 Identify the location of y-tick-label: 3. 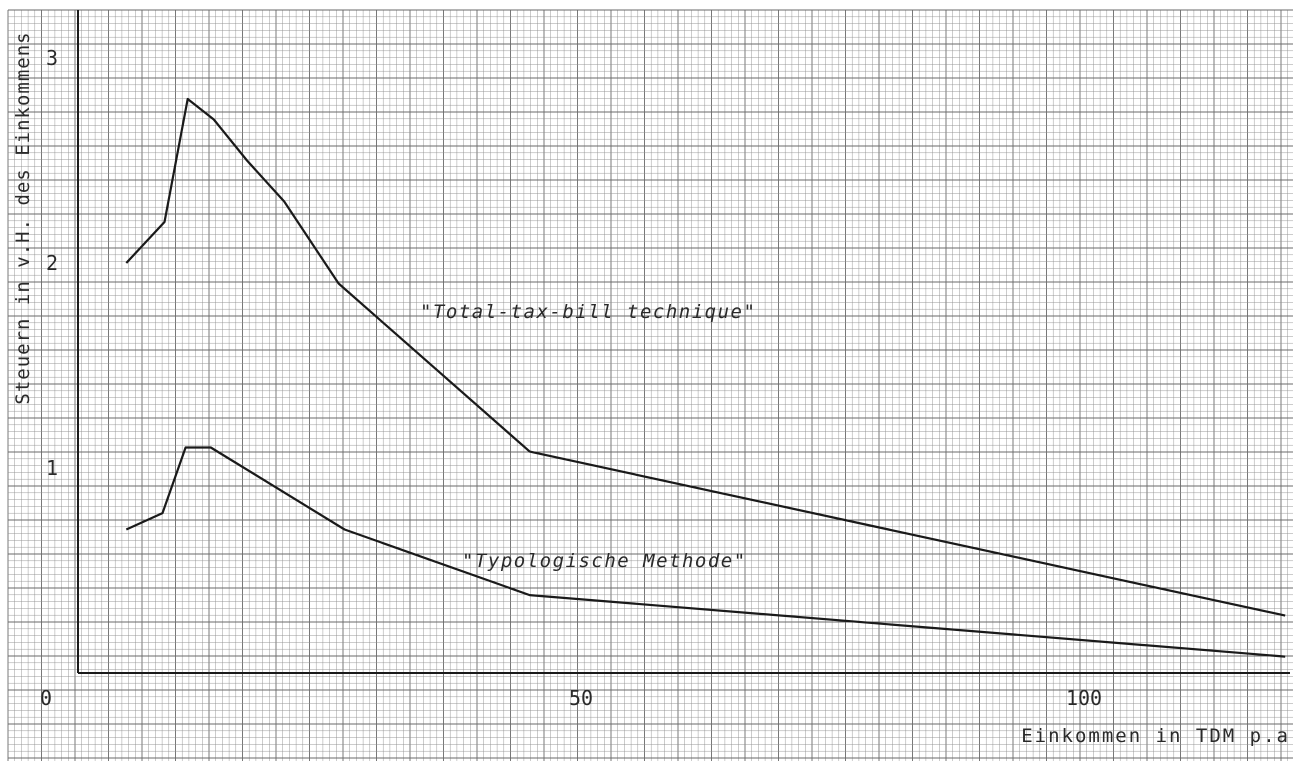
(52, 58).